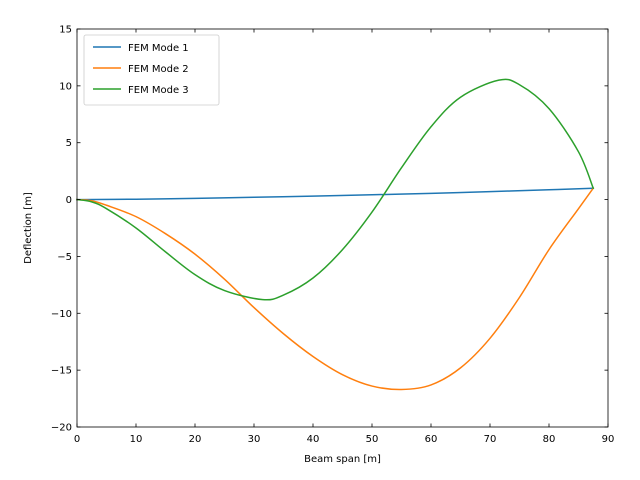 The width and height of the screenshot is (640, 480). I want to click on y-tick-label: −20, so click(61, 428).